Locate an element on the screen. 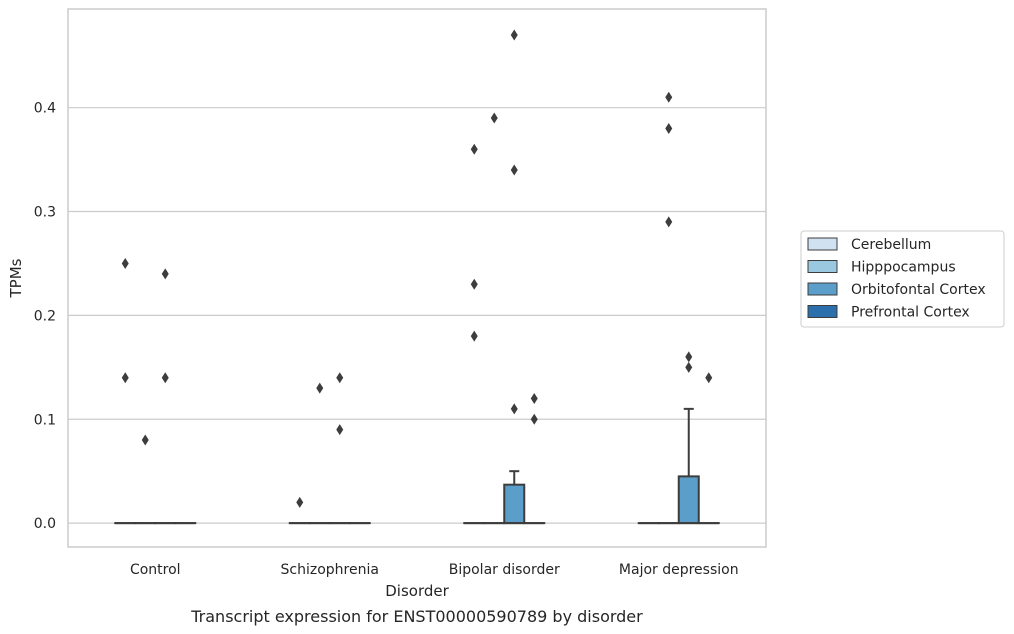 The height and width of the screenshot is (634, 1014). x-tick-label: Schizophrenia is located at coordinates (330, 570).